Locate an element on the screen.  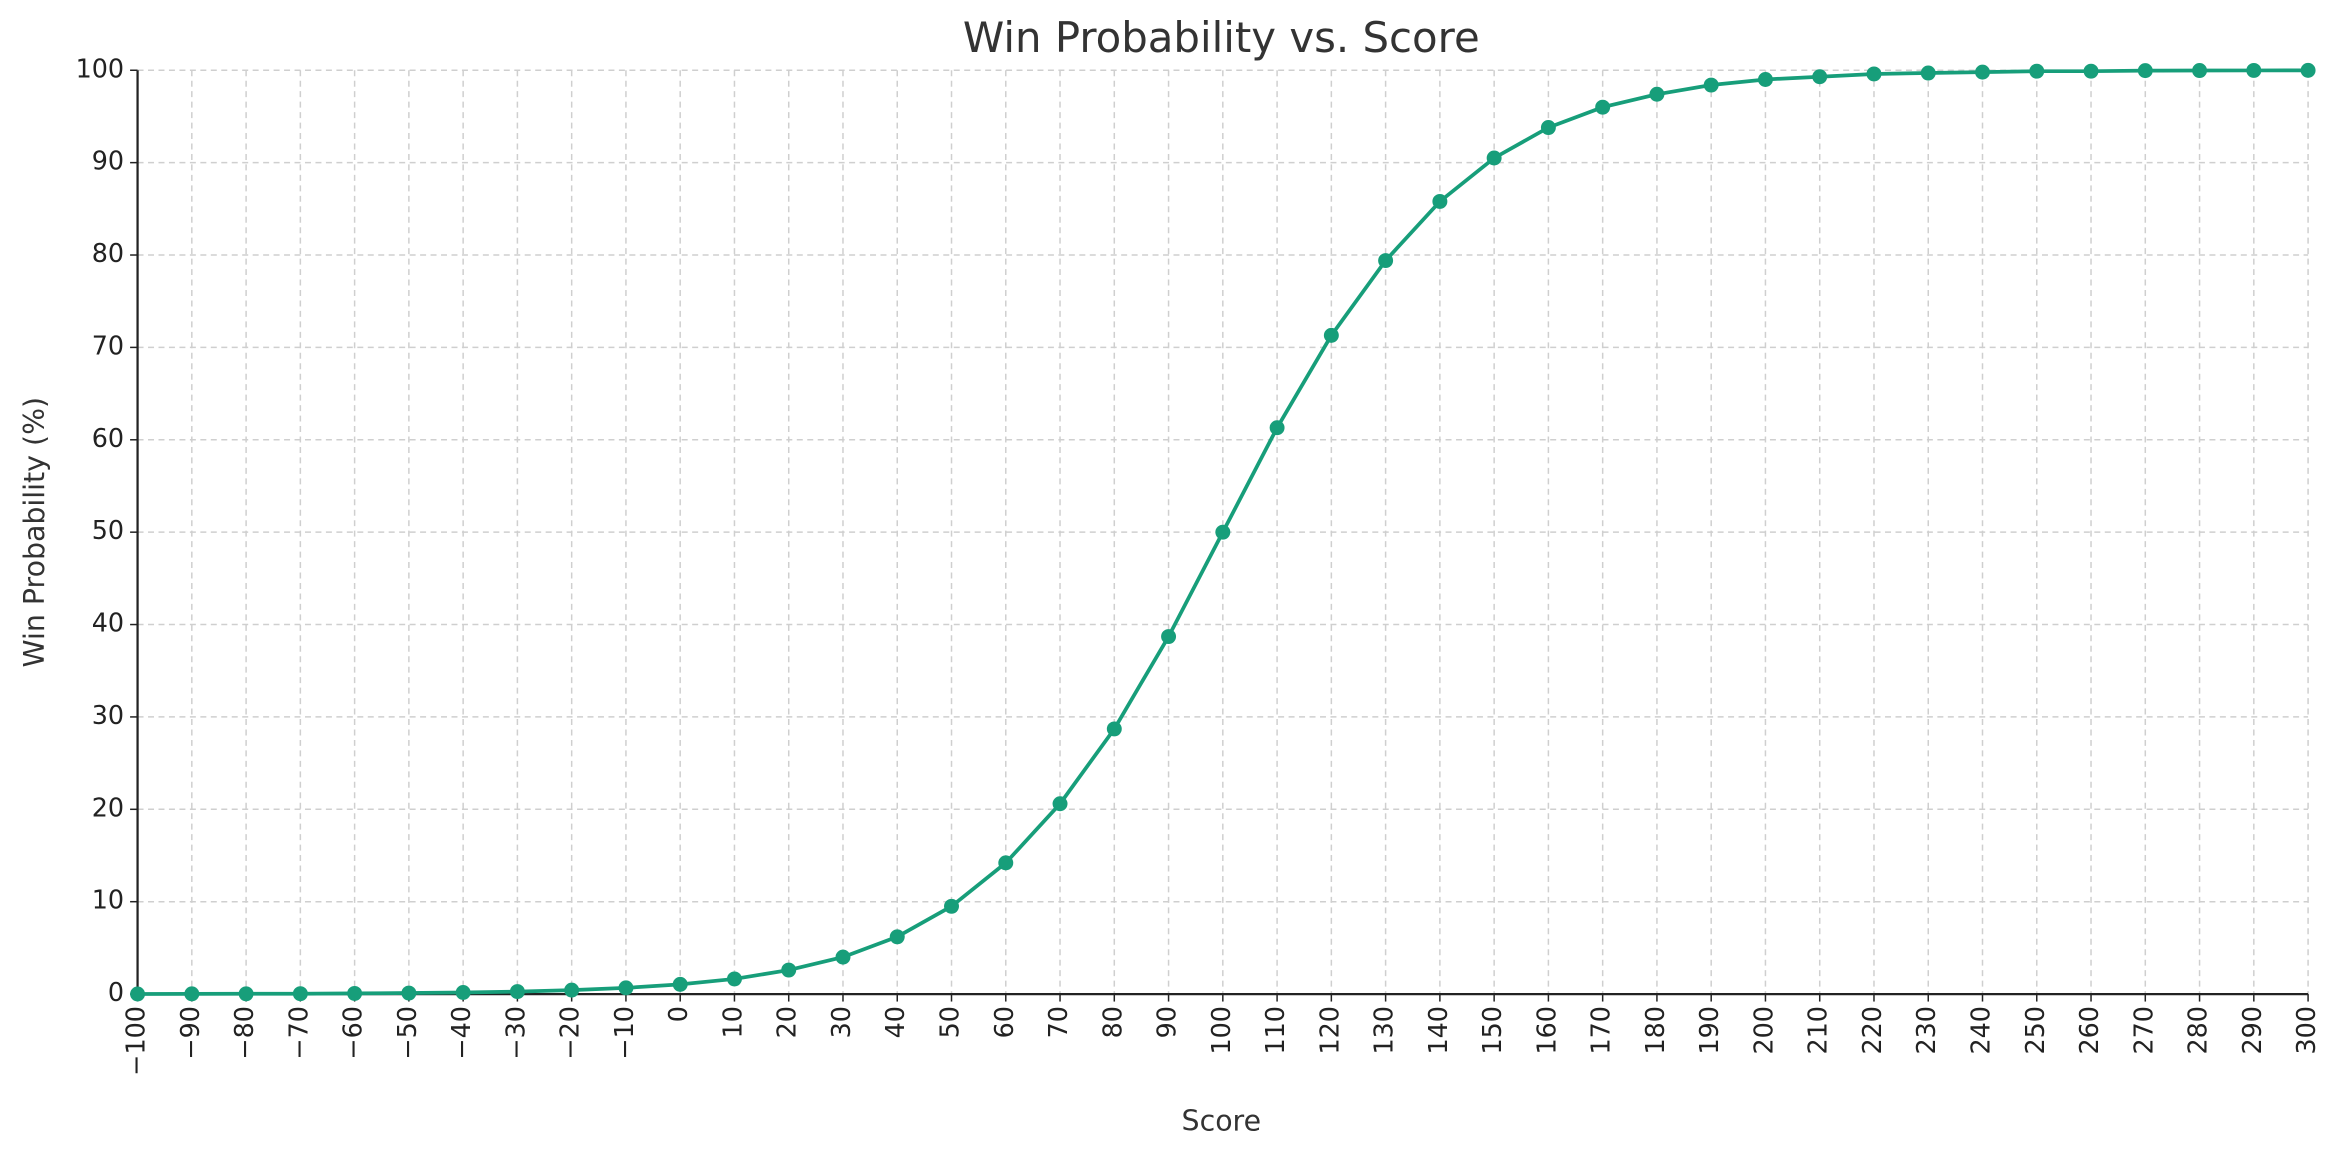
x-tick-label: 130 is located at coordinates (1384, 1030).